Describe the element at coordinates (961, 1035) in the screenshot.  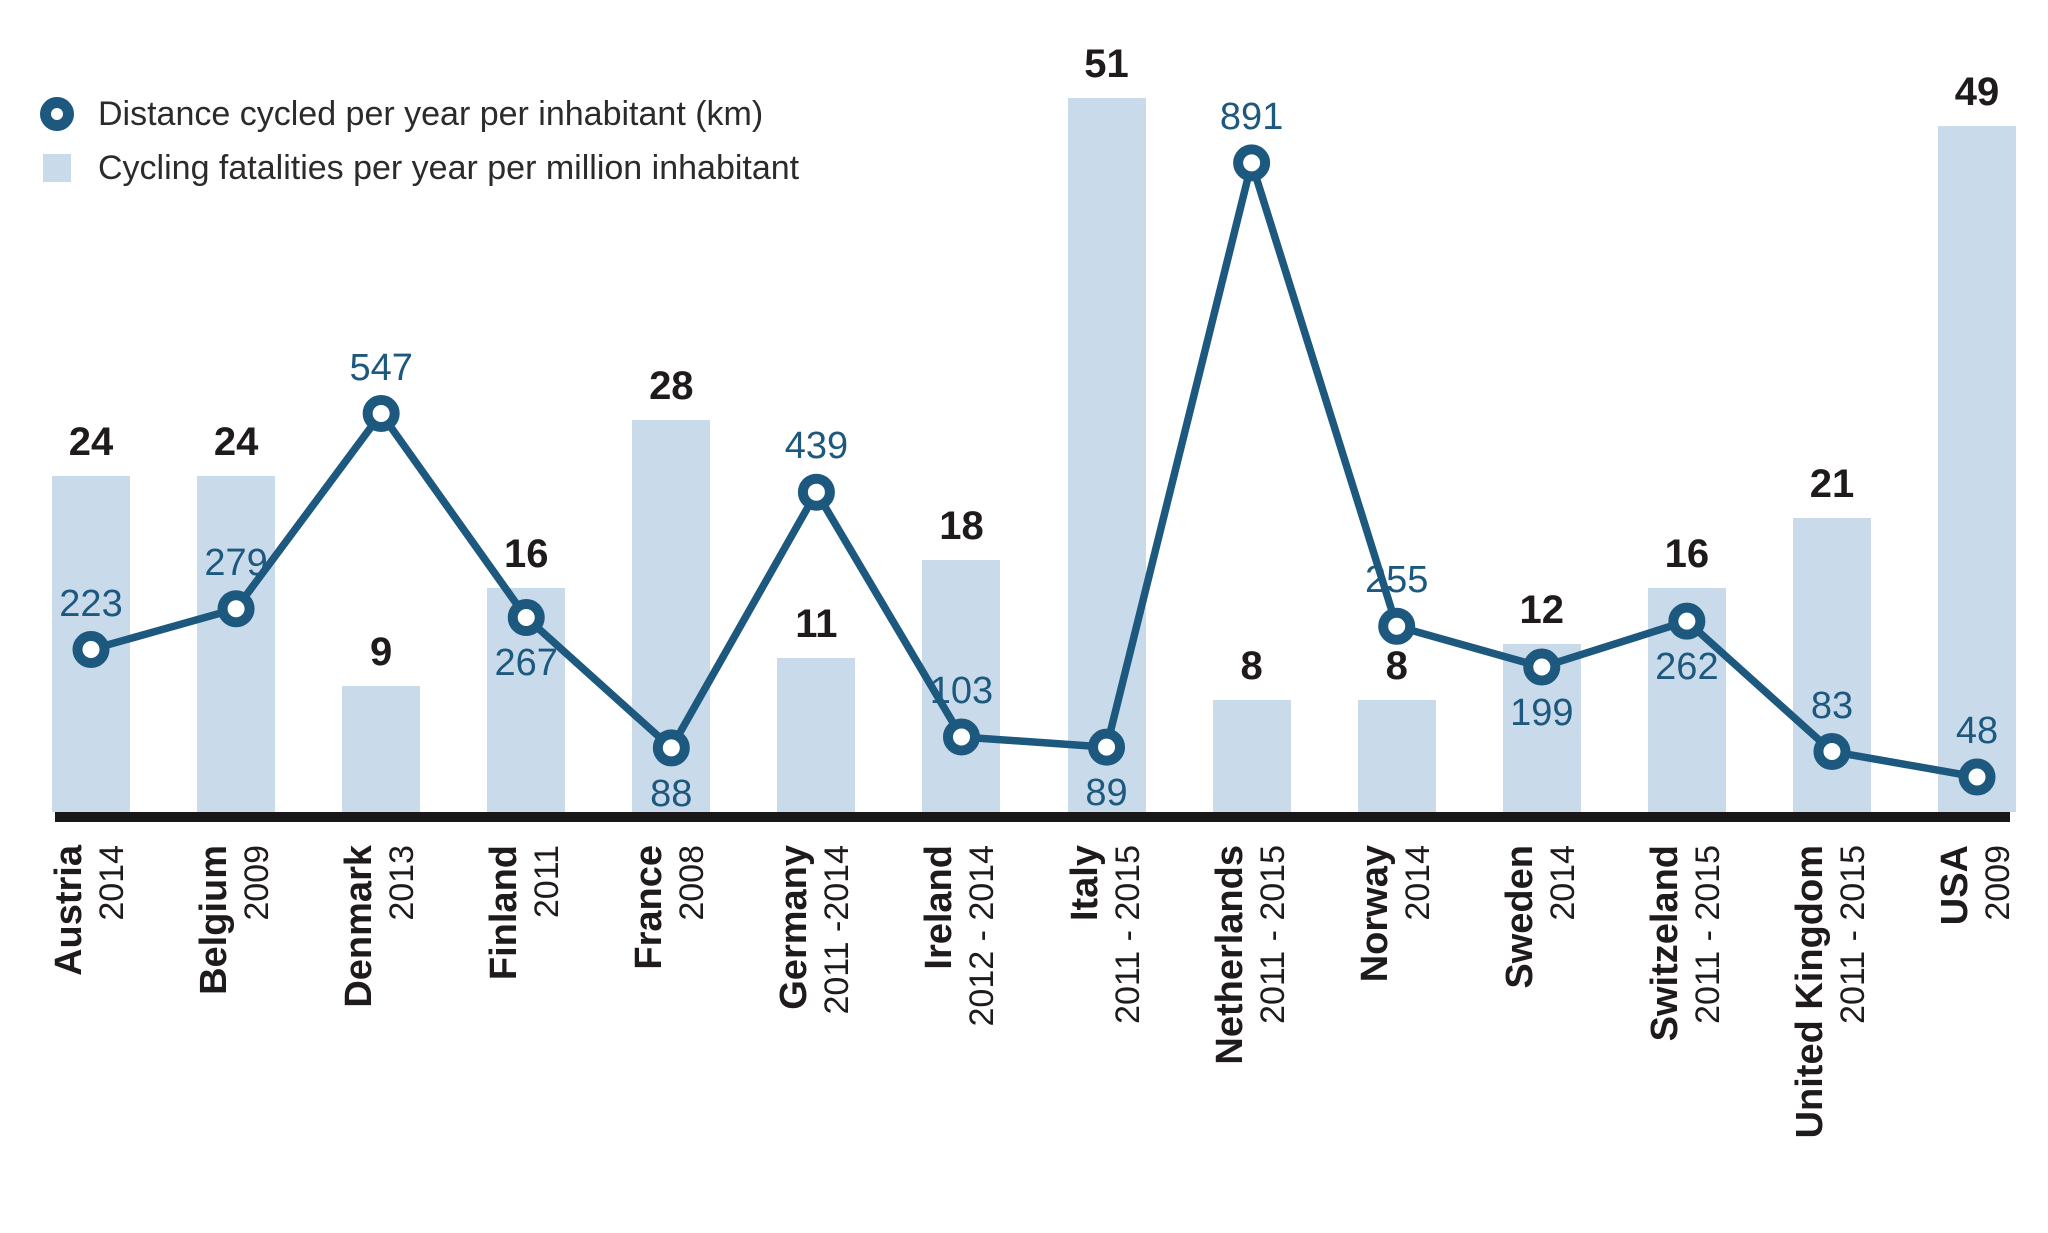
I see `x-axis-label: Ireland 2012 - 2014` at that location.